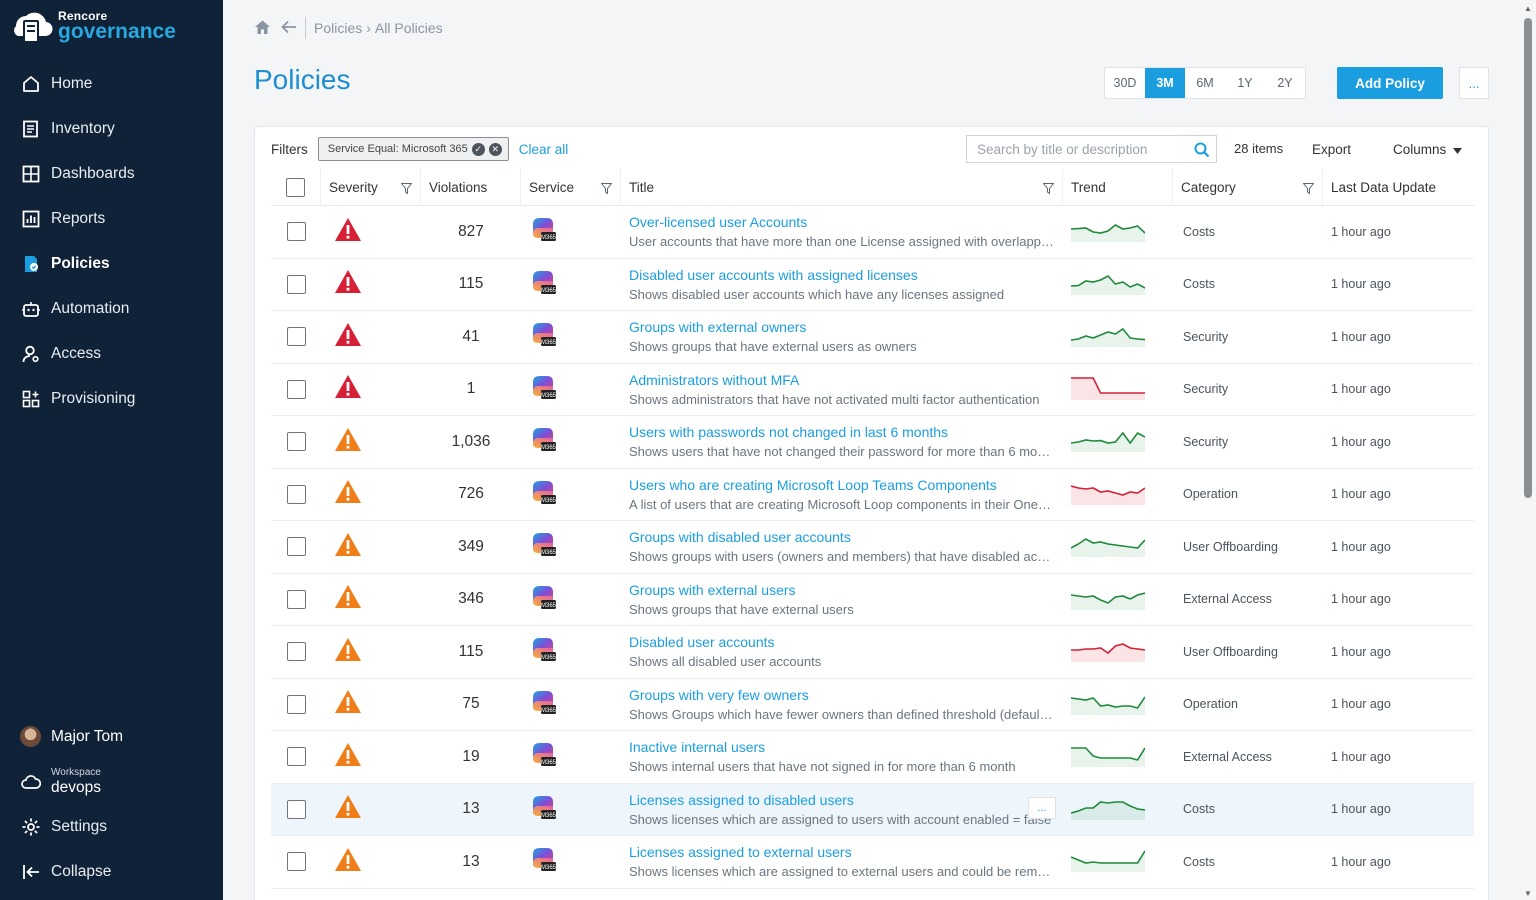 The width and height of the screenshot is (1536, 900). What do you see at coordinates (478, 149) in the screenshot?
I see `edit-filter-icon: ✓` at bounding box center [478, 149].